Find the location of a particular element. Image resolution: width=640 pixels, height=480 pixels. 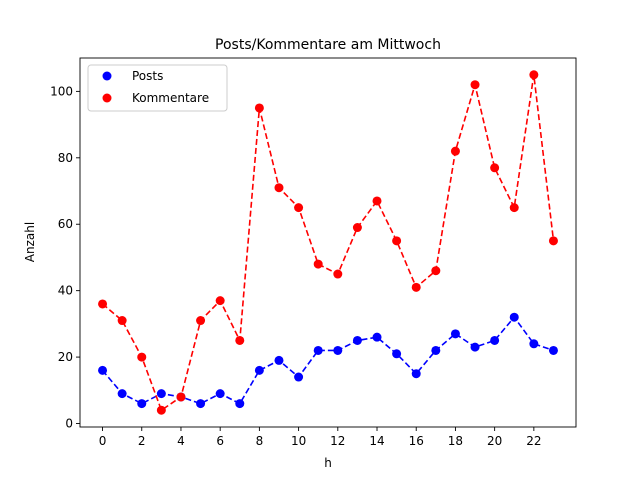

legend-box is located at coordinates (157, 88).